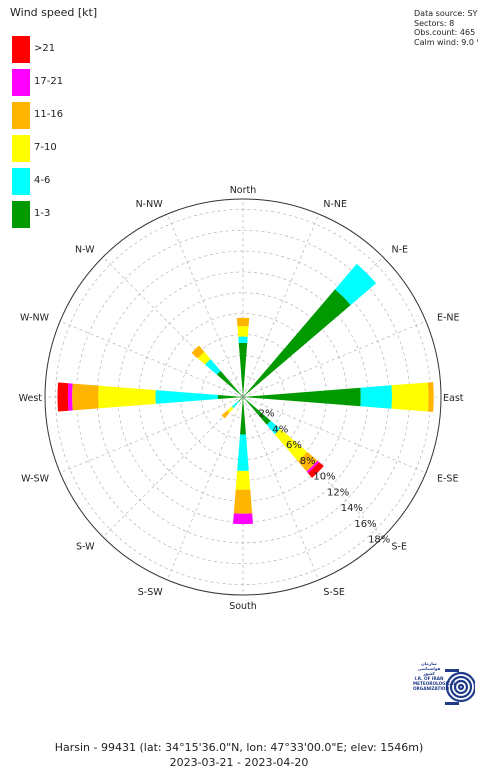 The image size is (478, 776). Describe the element at coordinates (448, 318) in the screenshot. I see `direction-label-e-ne: E-NE` at that location.